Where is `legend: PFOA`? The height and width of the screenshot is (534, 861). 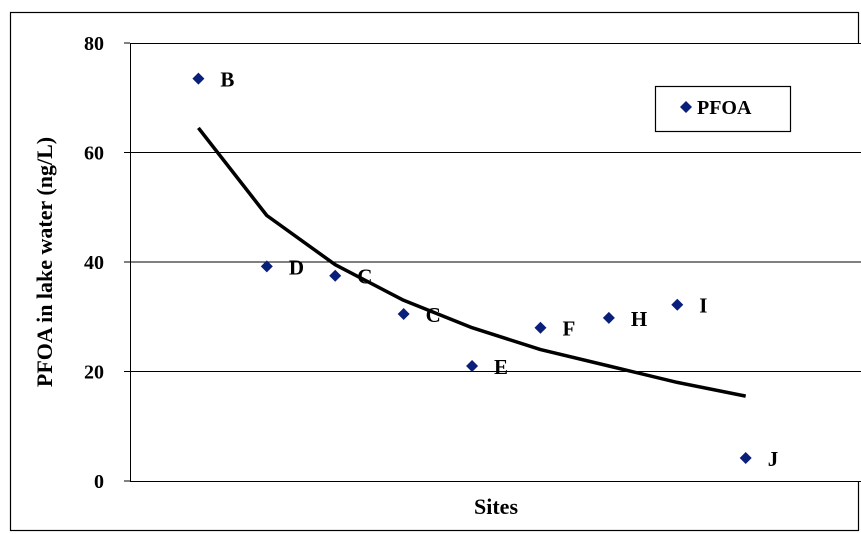
legend: PFOA is located at coordinates (723, 109).